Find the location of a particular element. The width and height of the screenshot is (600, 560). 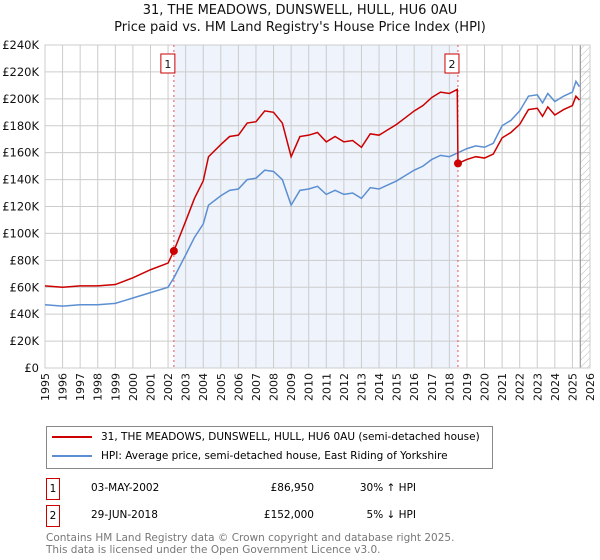

transaction-hpi: 30% ↑ HPI is located at coordinates (387, 488).